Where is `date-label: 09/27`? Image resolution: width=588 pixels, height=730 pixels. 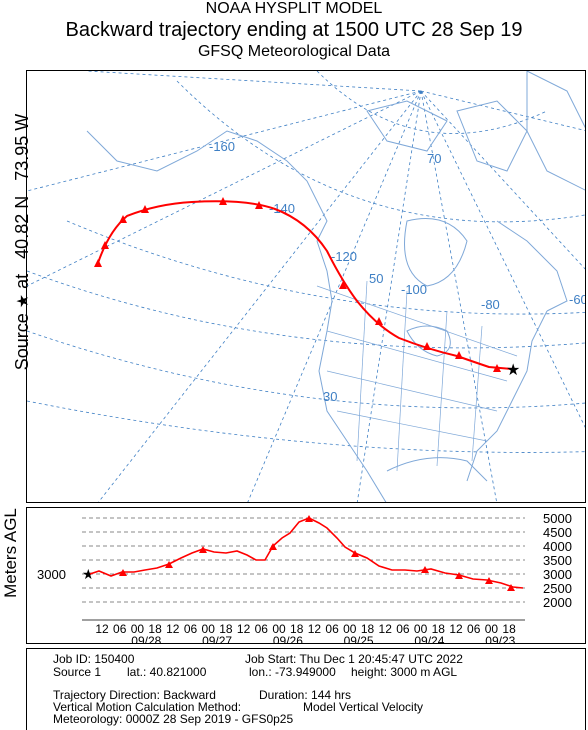
date-label: 09/27 is located at coordinates (217, 639).